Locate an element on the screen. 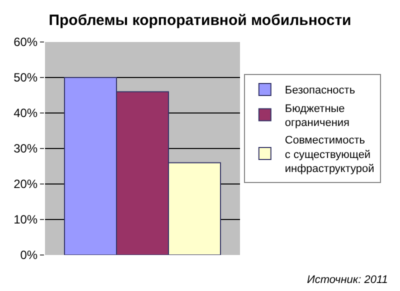 This screenshot has height=291, width=400. y-tick-label: 50% is located at coordinates (26, 77).